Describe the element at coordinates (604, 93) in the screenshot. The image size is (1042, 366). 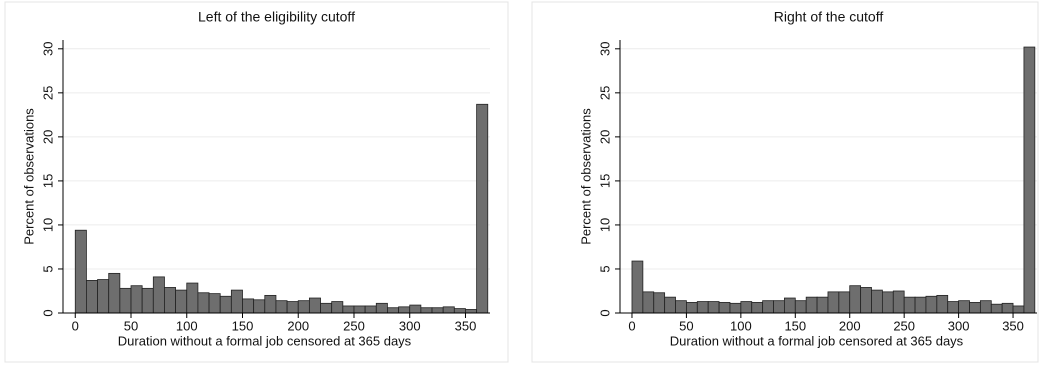
I see `y-tick-label: 25` at that location.